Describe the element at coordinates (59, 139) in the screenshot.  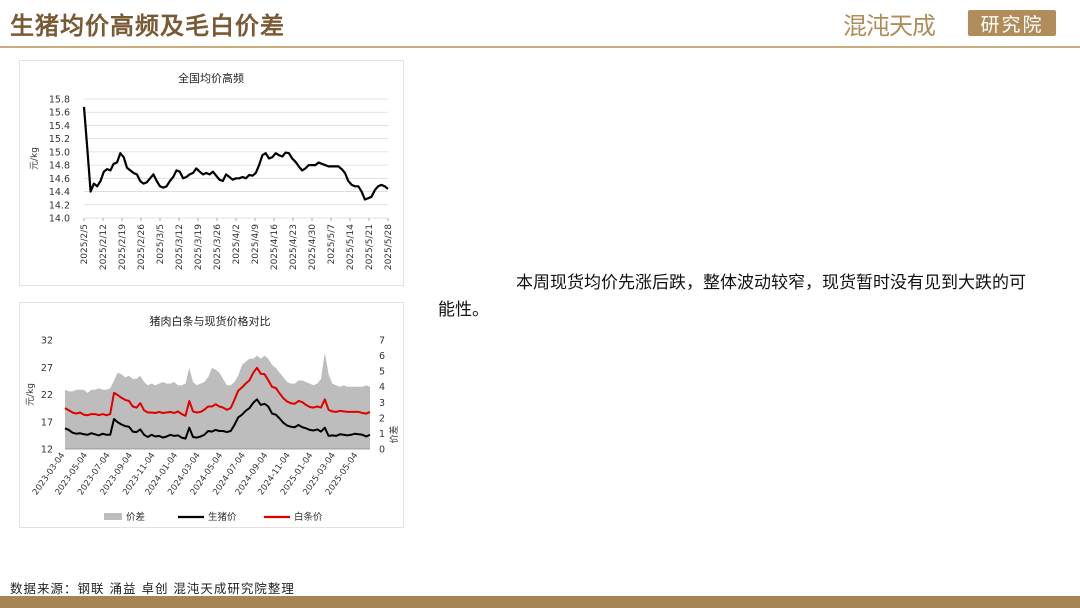
I see `y-tick-label: 15.2` at that location.